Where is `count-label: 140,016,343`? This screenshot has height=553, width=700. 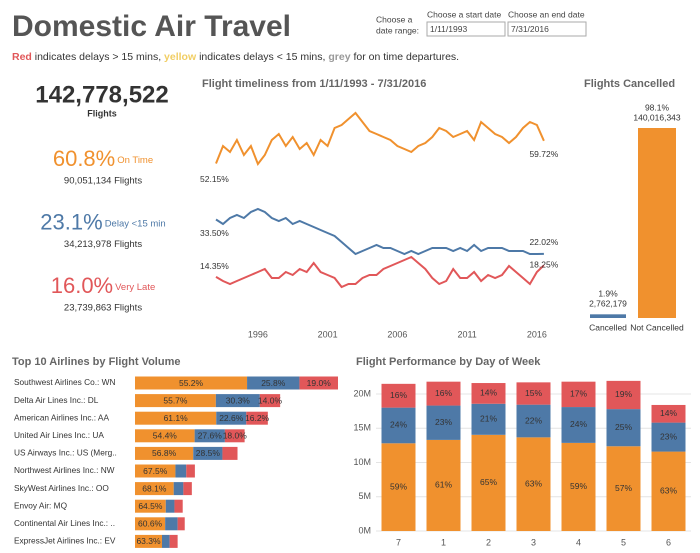
count-label: 140,016,343 is located at coordinates (657, 117).